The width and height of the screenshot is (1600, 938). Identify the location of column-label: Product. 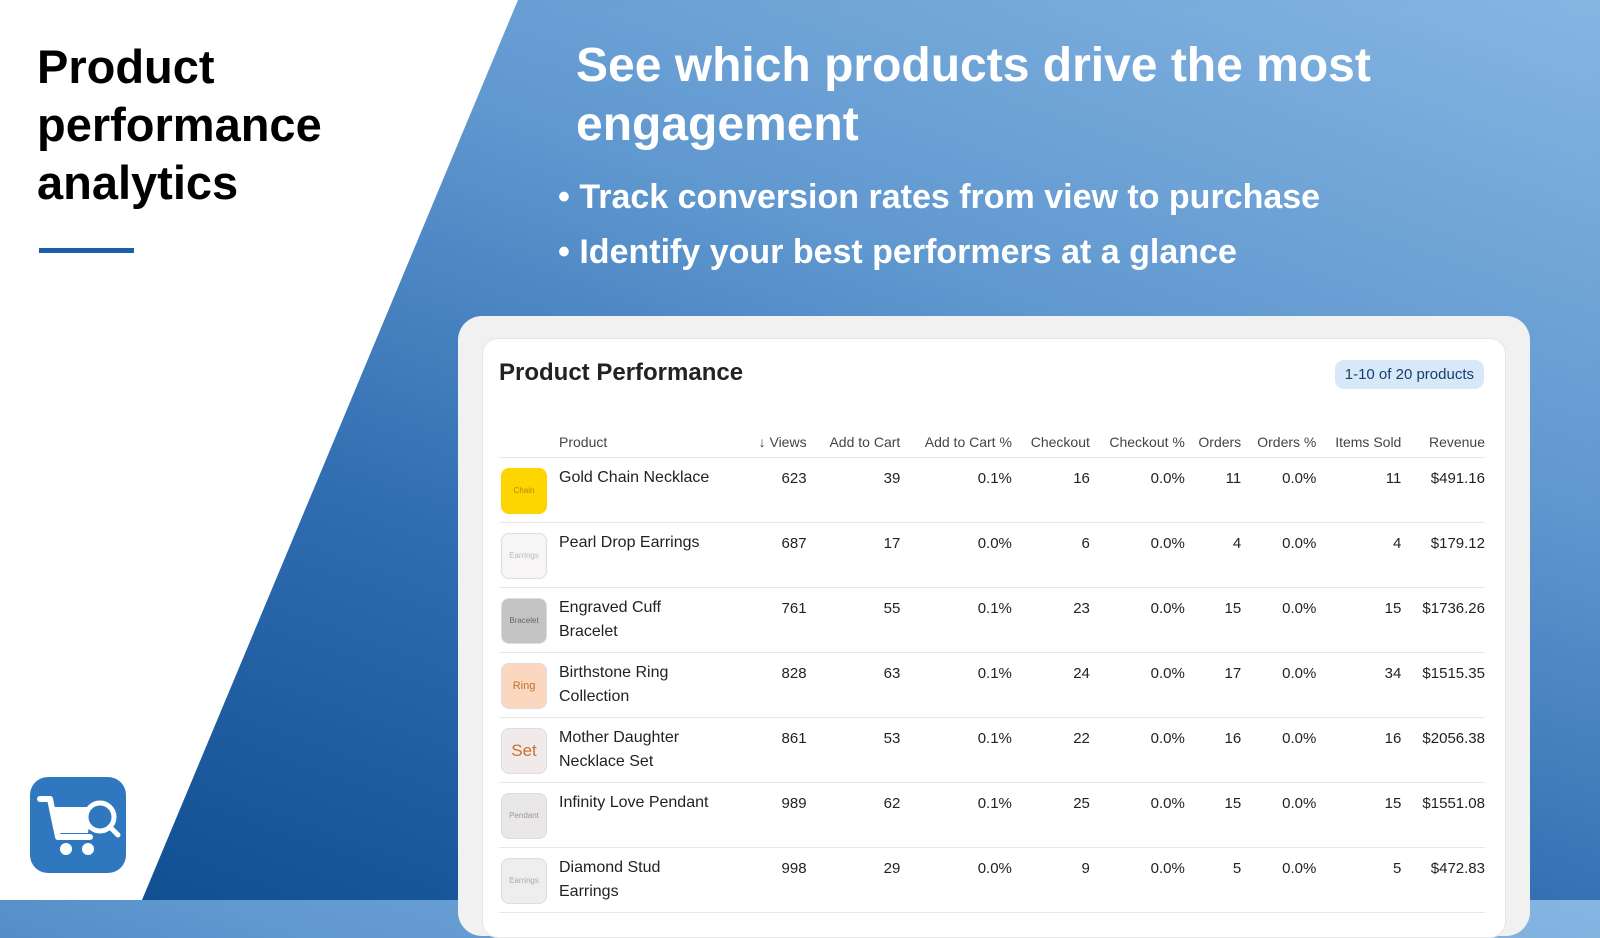
(583, 441).